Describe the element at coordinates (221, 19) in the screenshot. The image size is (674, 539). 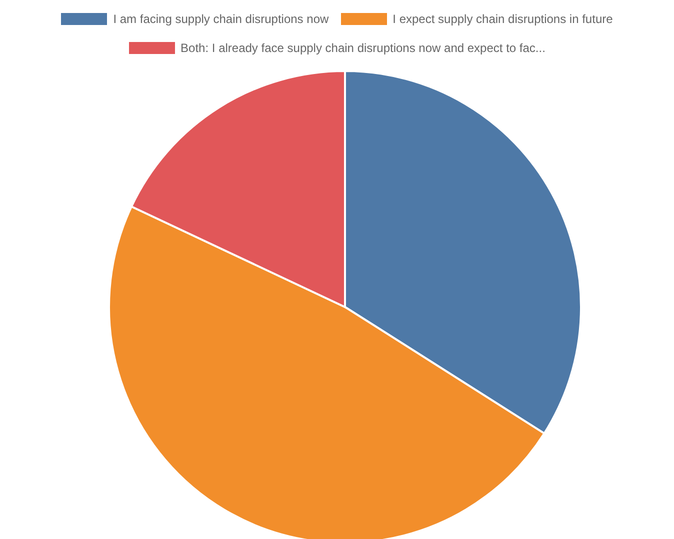
I see `legend-label: I am facing supply chain disruptions now` at that location.